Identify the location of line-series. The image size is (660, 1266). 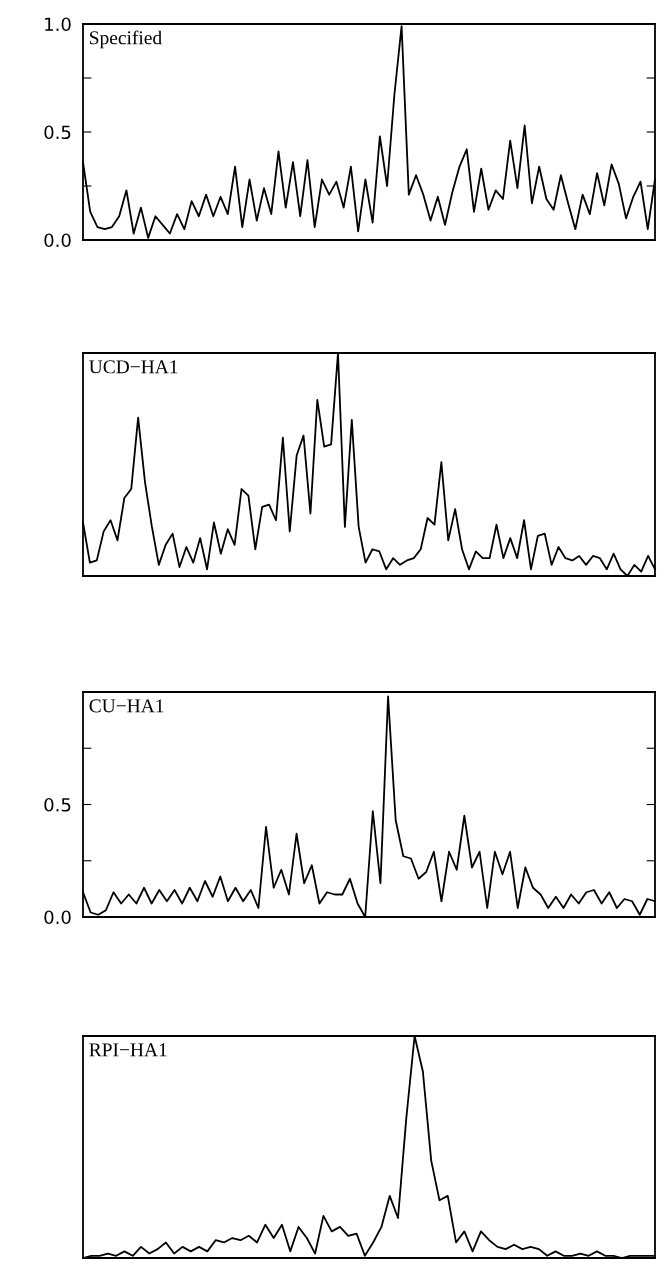
(369, 132).